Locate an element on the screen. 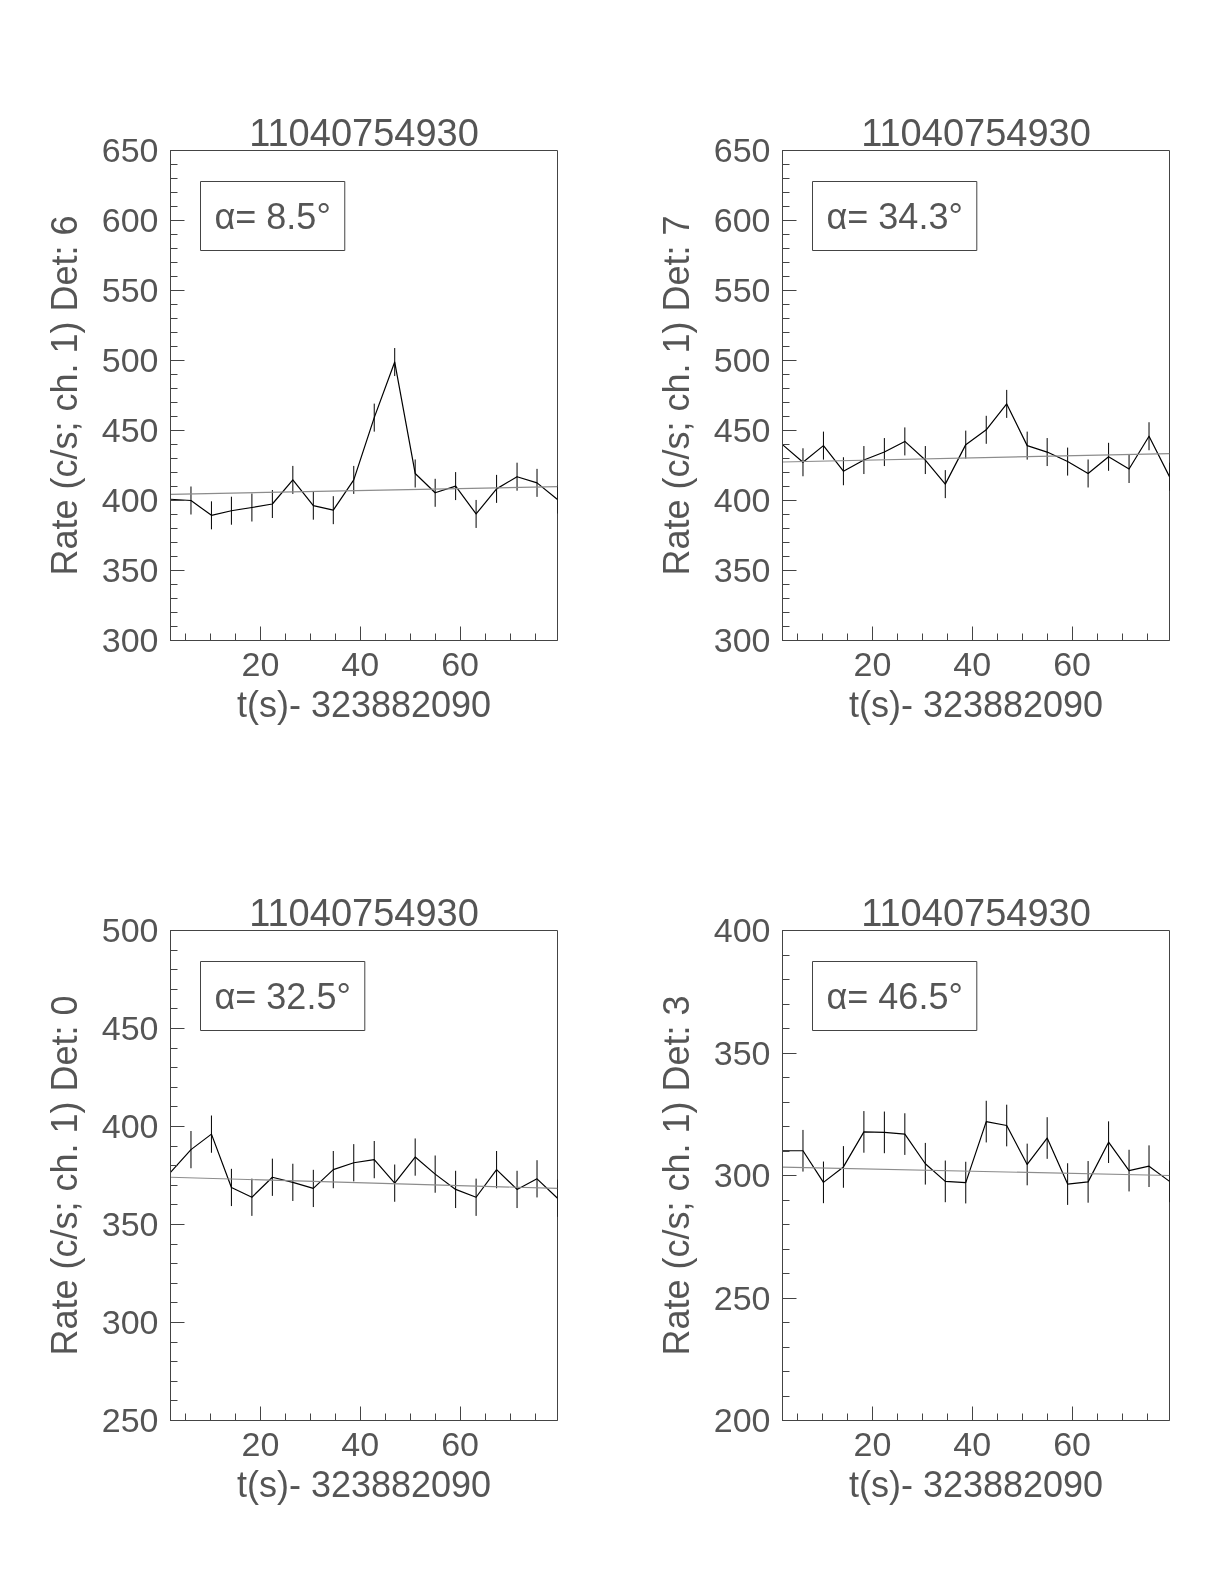  annotation: α= 34.3° is located at coordinates (894, 216).